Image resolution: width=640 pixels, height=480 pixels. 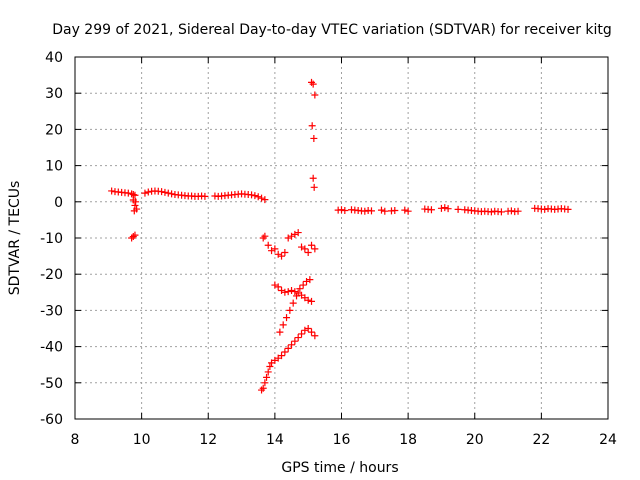 I want to click on x-tick-label: 8, so click(x=75, y=440).